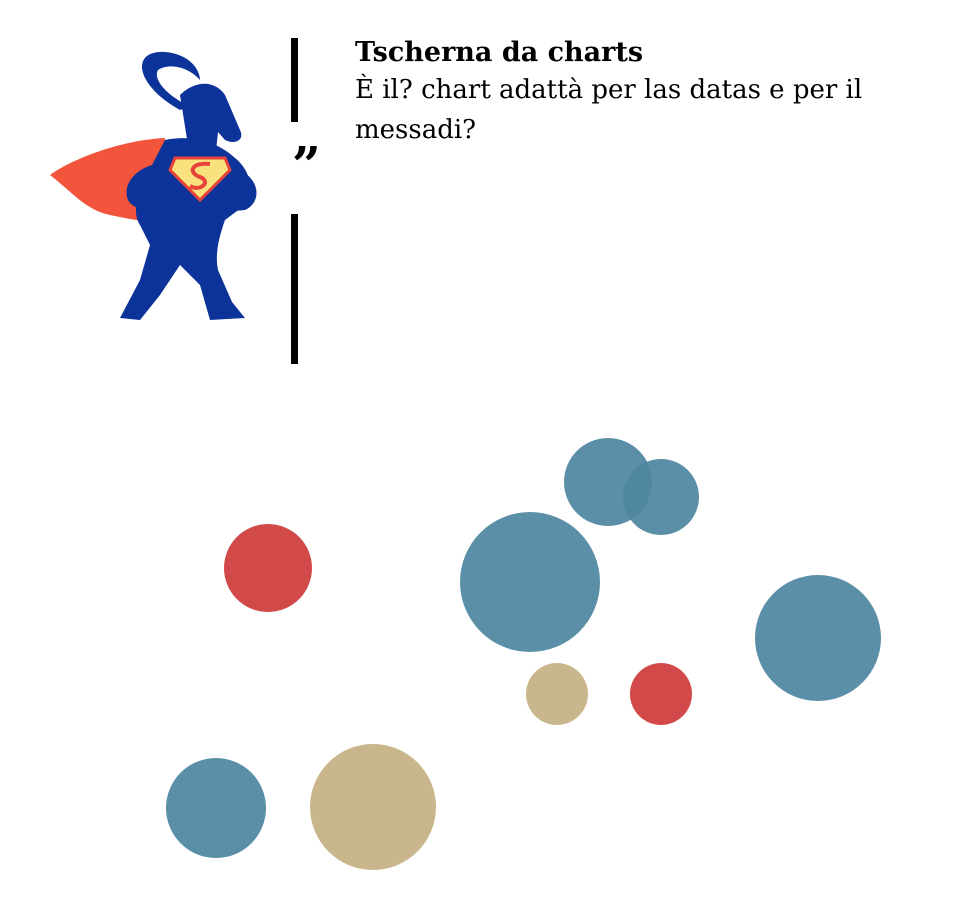  What do you see at coordinates (306, 164) in the screenshot?
I see `quote-mark: ”` at bounding box center [306, 164].